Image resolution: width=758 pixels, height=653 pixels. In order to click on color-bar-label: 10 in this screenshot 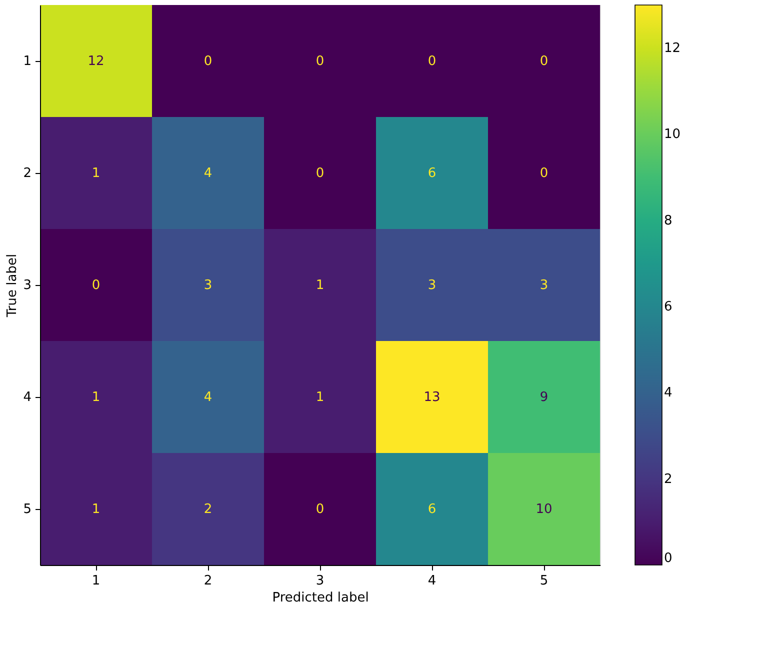, I will do `click(672, 134)`.